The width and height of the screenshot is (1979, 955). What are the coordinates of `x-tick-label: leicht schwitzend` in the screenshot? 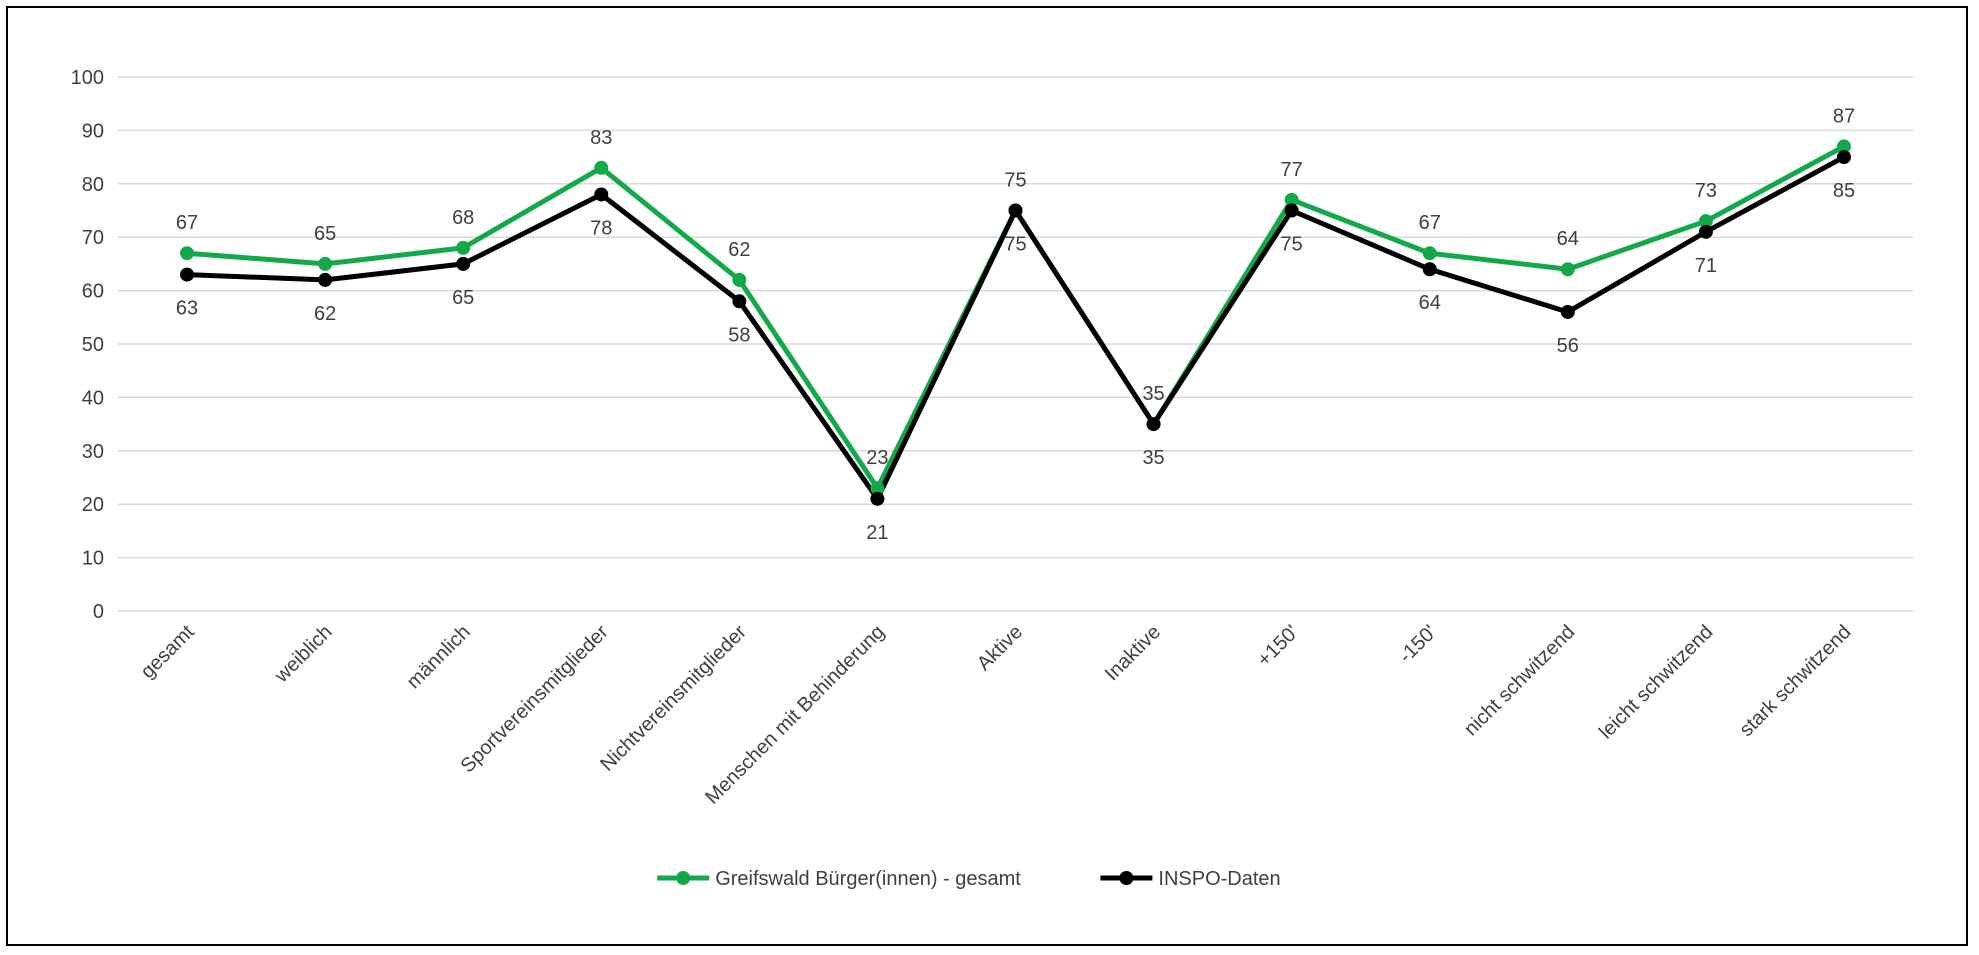 It's located at (1656, 682).